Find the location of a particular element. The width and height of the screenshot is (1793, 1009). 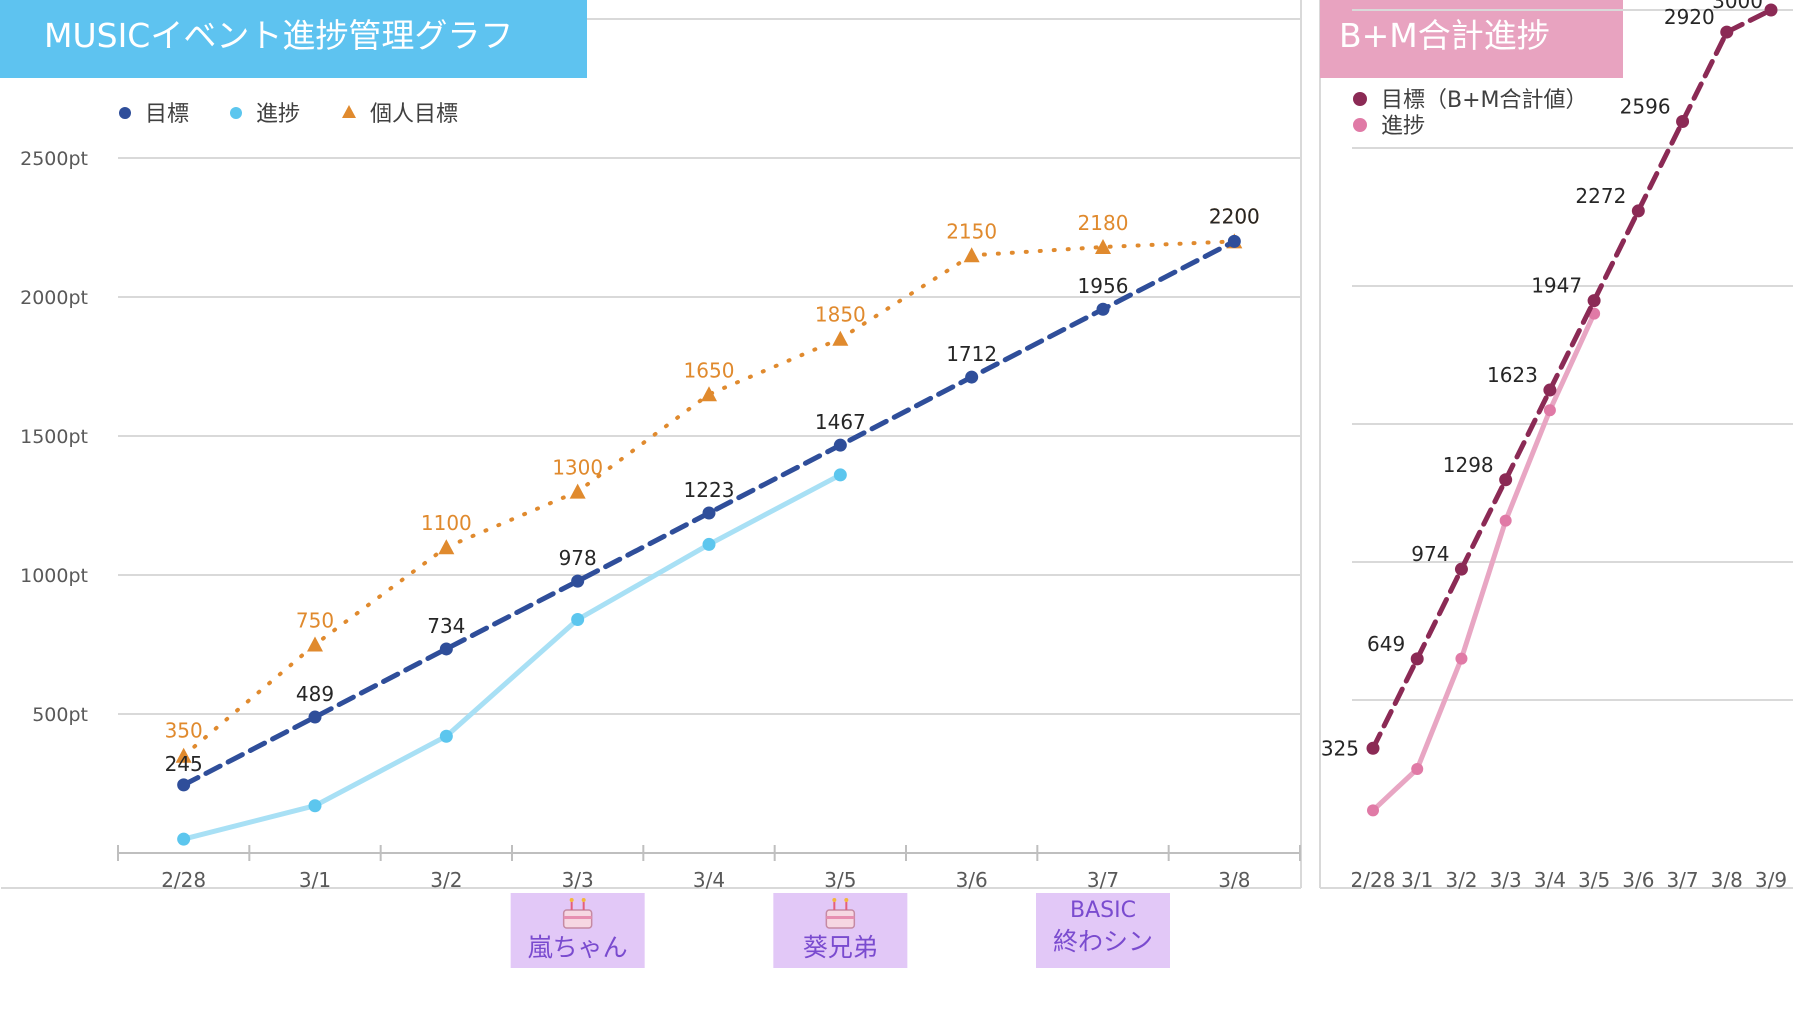

legend-label-bm-target: 目標（B+M合計値） is located at coordinates (1484, 100).